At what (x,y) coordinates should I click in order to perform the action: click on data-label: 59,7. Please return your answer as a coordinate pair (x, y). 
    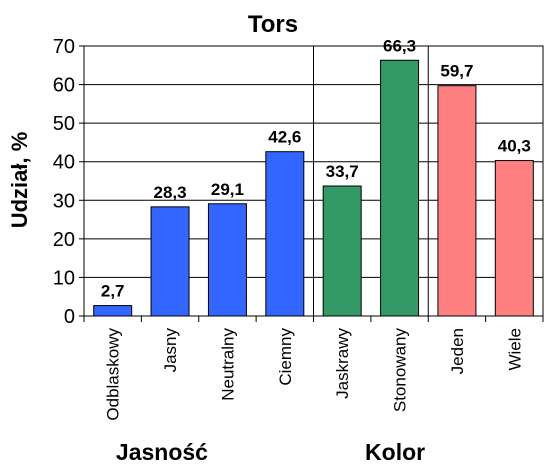
    Looking at the image, I should click on (456, 71).